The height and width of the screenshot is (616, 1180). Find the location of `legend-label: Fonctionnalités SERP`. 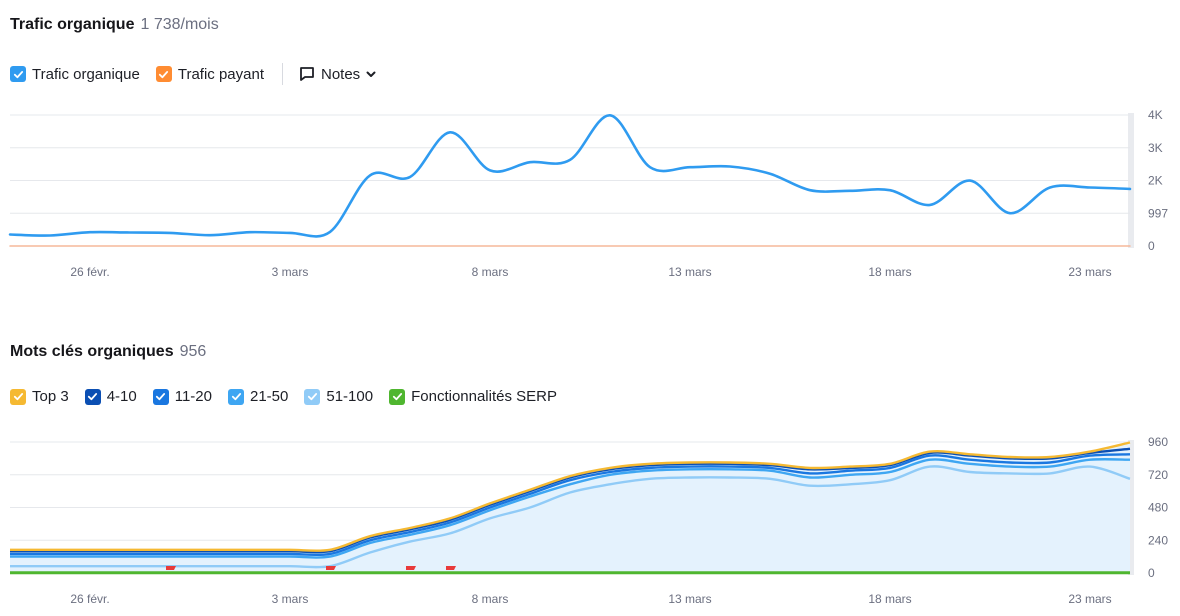

legend-label: Fonctionnalités SERP is located at coordinates (484, 396).